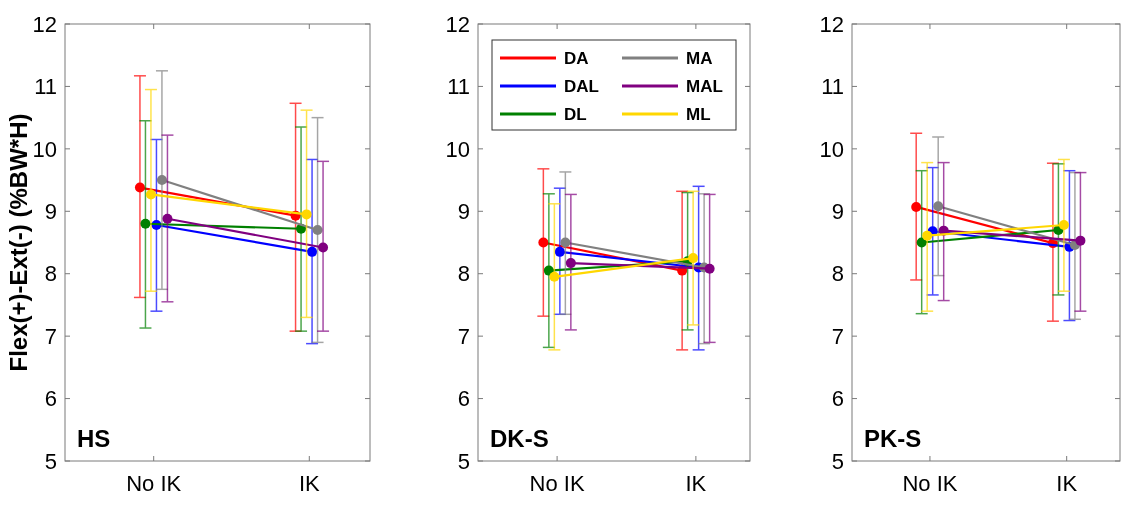 Image resolution: width=1122 pixels, height=508 pixels. I want to click on annotation: DK-S, so click(519, 438).